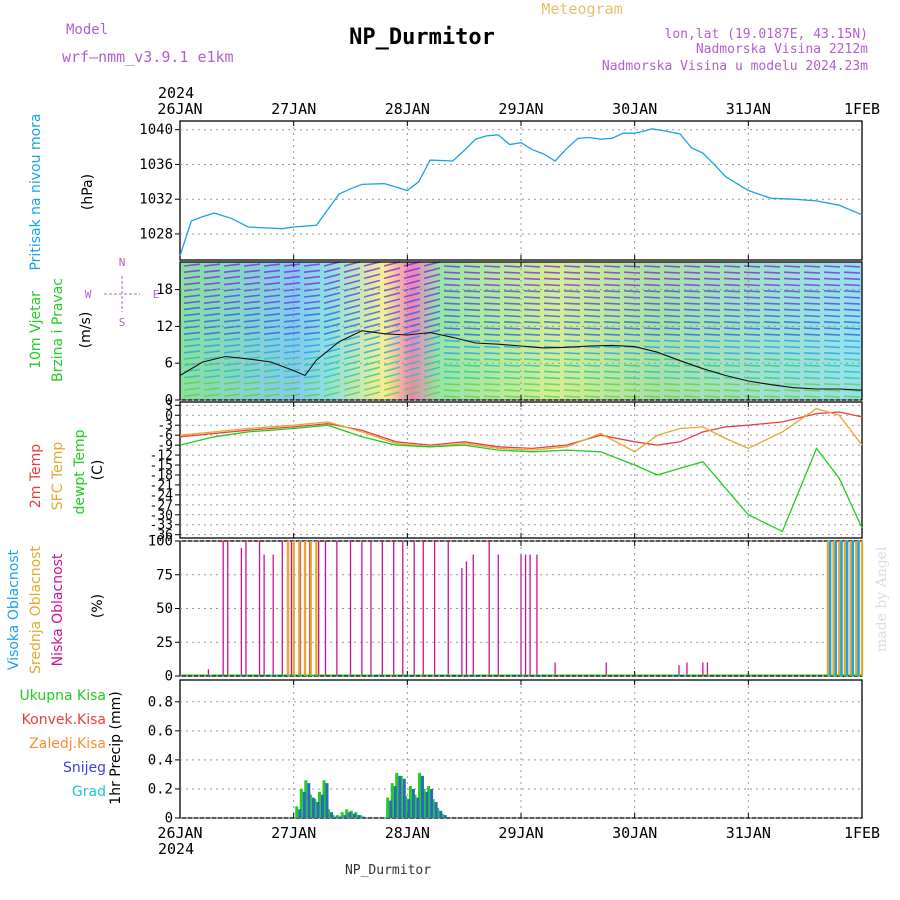 Image resolution: width=900 pixels, height=900 pixels. Describe the element at coordinates (521, 360) in the screenshot. I see `wind-speed-line` at that location.